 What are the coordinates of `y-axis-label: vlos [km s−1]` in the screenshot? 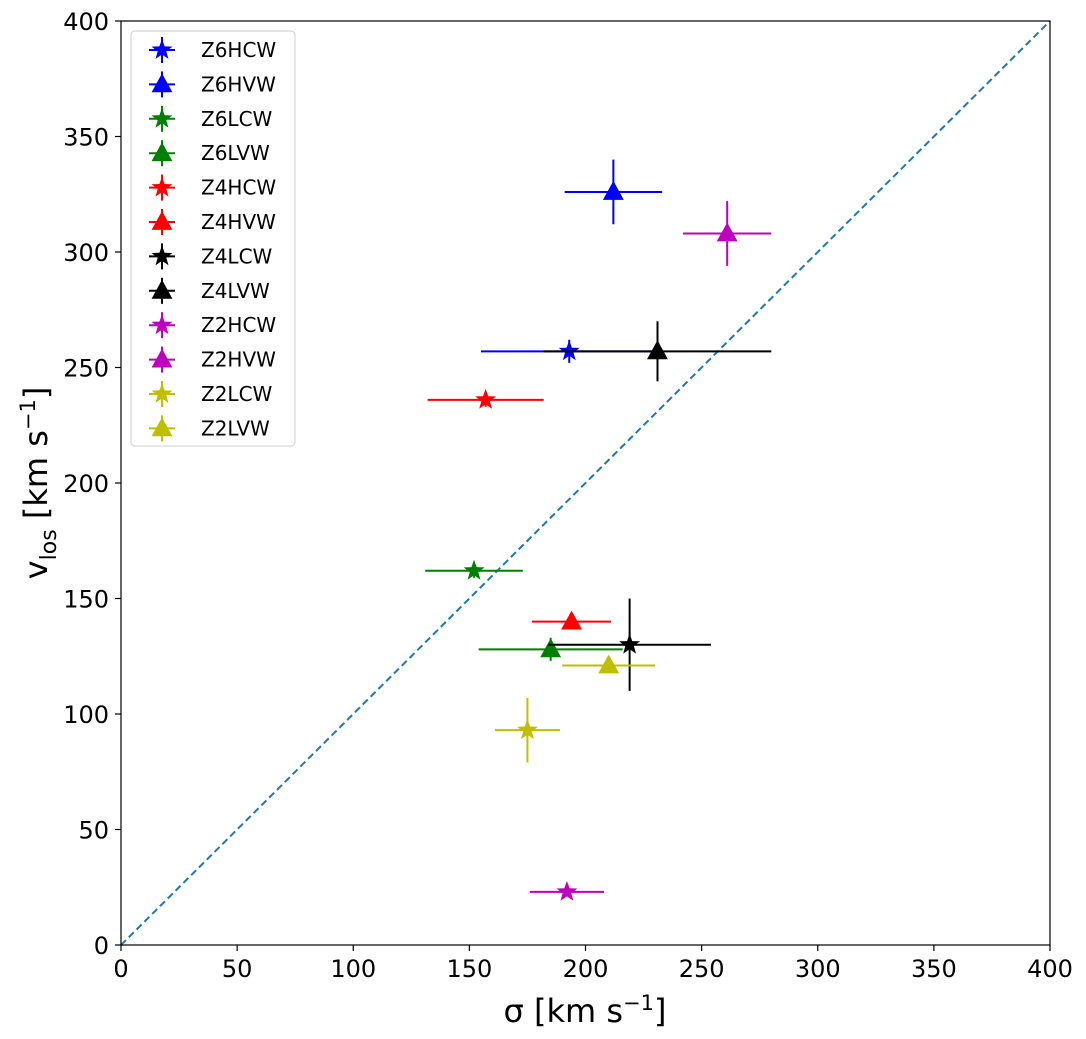 It's located at (39, 483).